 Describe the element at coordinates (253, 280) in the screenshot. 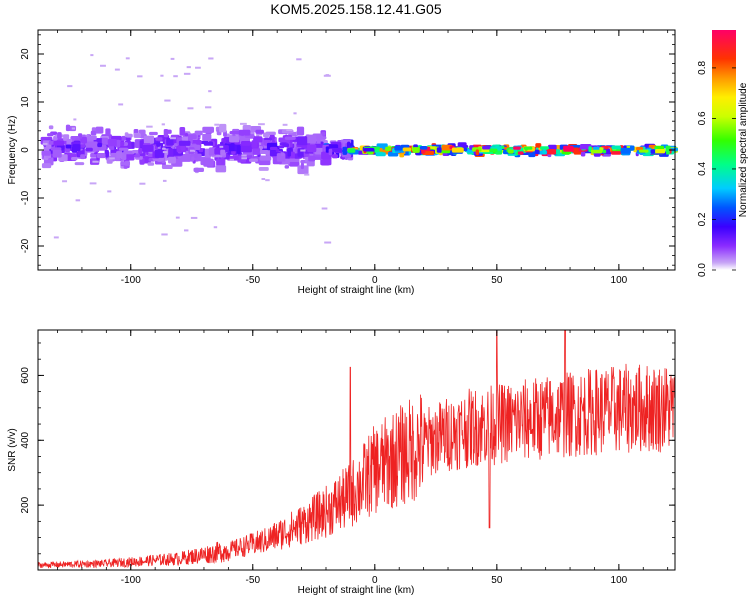

I see `x-tick-label: -50` at that location.